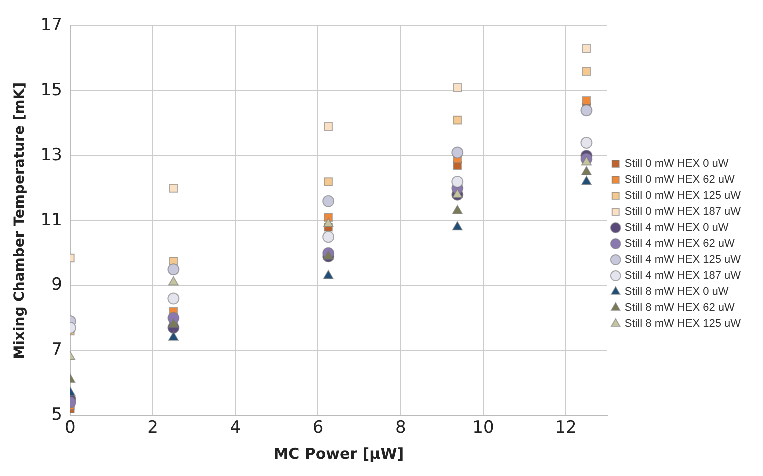 The image size is (763, 476). Describe the element at coordinates (566, 428) in the screenshot. I see `x-tick-label: 12` at that location.